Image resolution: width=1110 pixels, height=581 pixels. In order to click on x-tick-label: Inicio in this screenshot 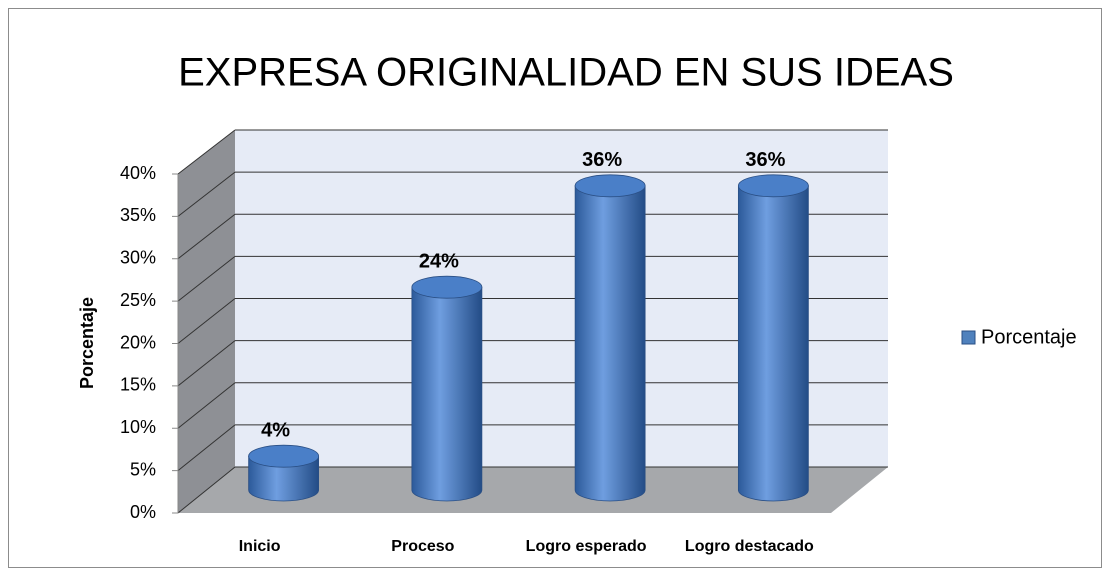, I will do `click(260, 546)`.